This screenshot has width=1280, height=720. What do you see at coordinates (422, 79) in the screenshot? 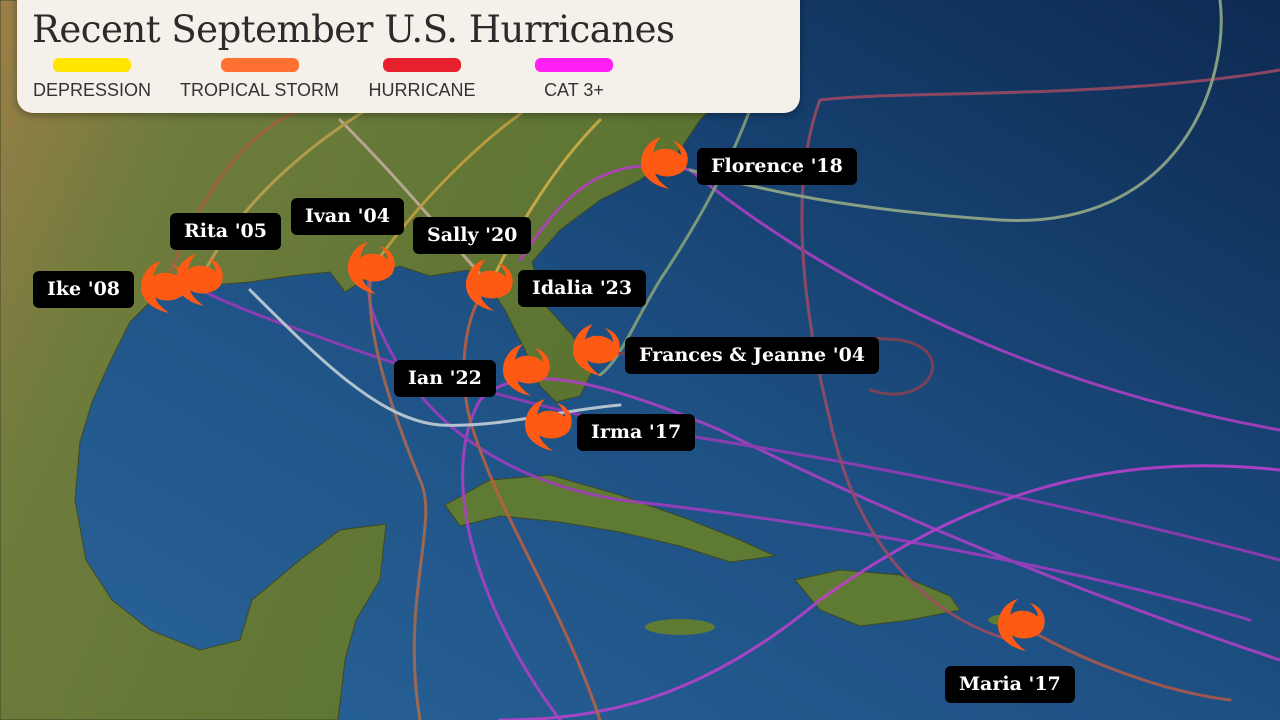
I see `legend-item-hurricane: HURRICANE` at bounding box center [422, 79].